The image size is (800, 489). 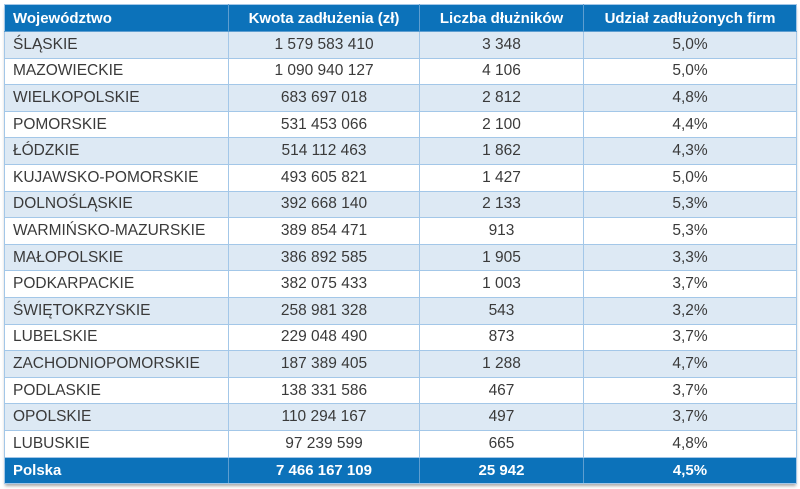 What do you see at coordinates (116, 310) in the screenshot?
I see `cell-voivodeship: ŚWIĘTOKRZYSKIE` at bounding box center [116, 310].